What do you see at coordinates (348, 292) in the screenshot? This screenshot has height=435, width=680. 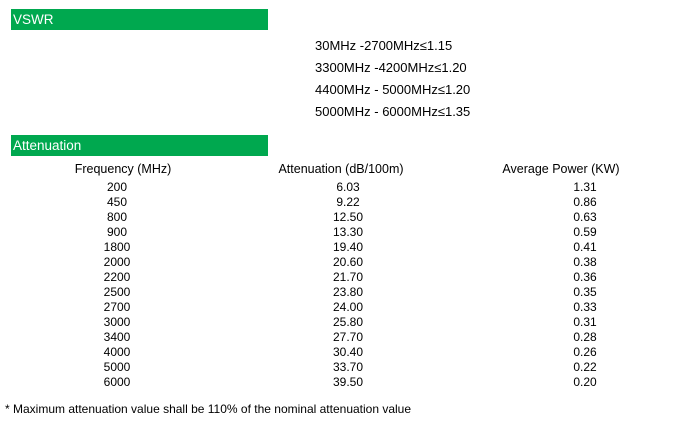 I see `cell-attenuation: 23.80` at bounding box center [348, 292].